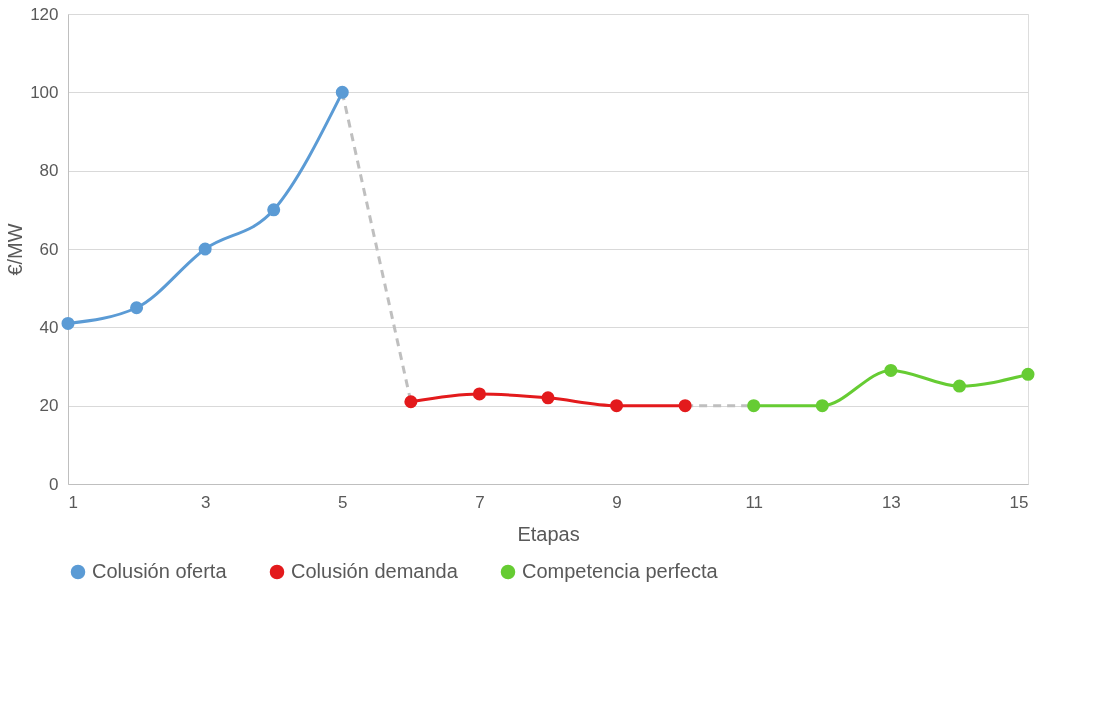 This screenshot has width=1112, height=711. Describe the element at coordinates (44, 92) in the screenshot. I see `y-tick-label: 100` at that location.